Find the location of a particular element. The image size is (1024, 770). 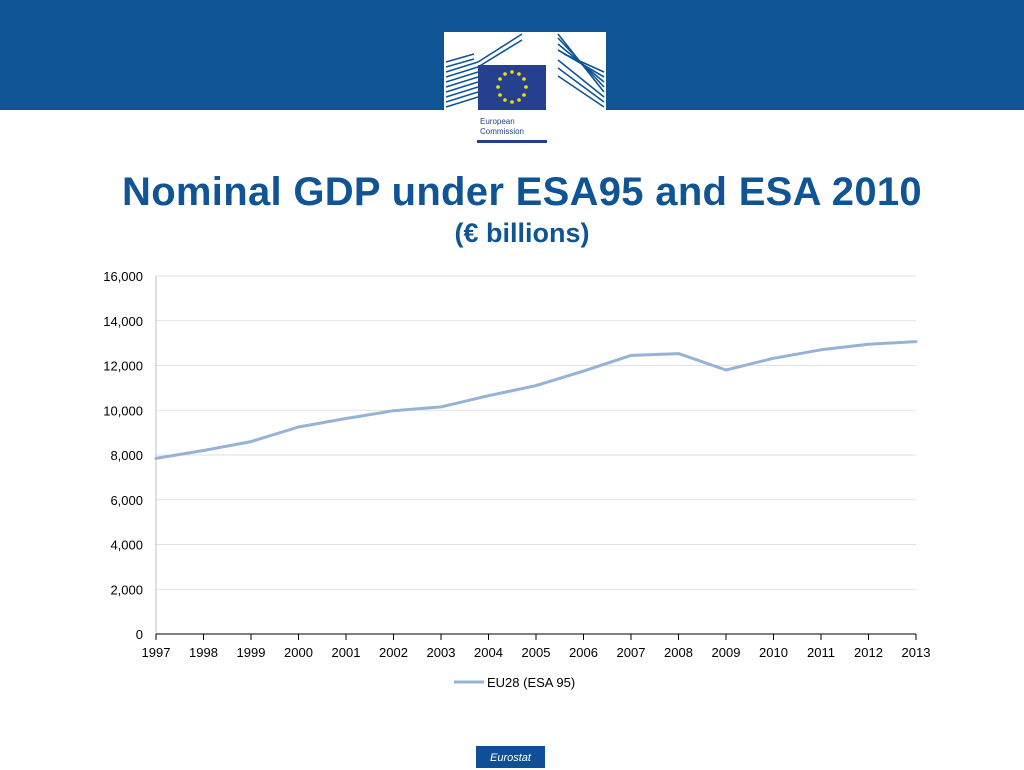

x-tick-label: 2011 is located at coordinates (821, 652).